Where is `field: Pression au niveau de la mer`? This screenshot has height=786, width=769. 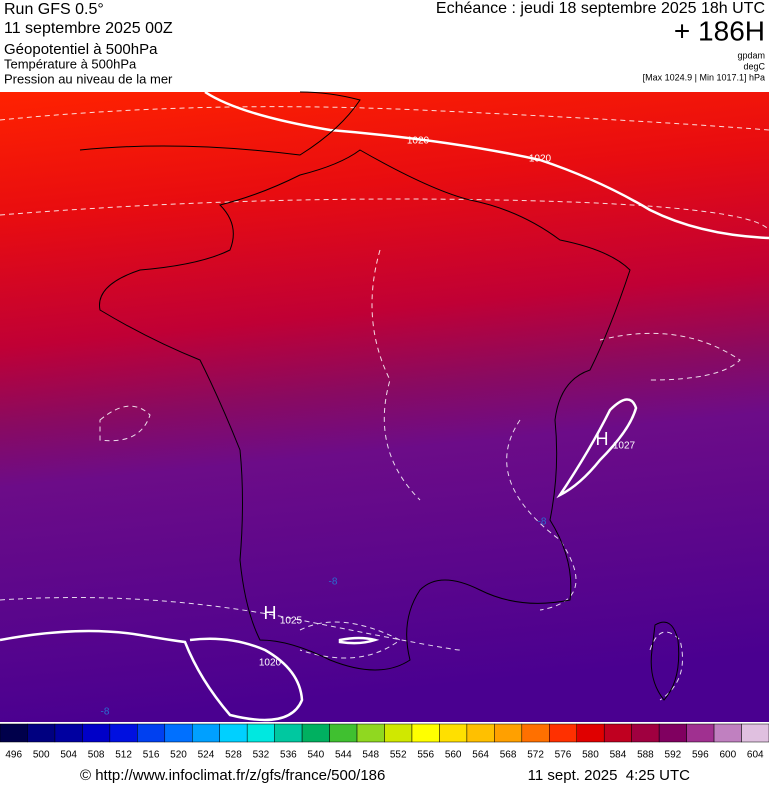
field: Pression au niveau de la mer is located at coordinates (88, 78).